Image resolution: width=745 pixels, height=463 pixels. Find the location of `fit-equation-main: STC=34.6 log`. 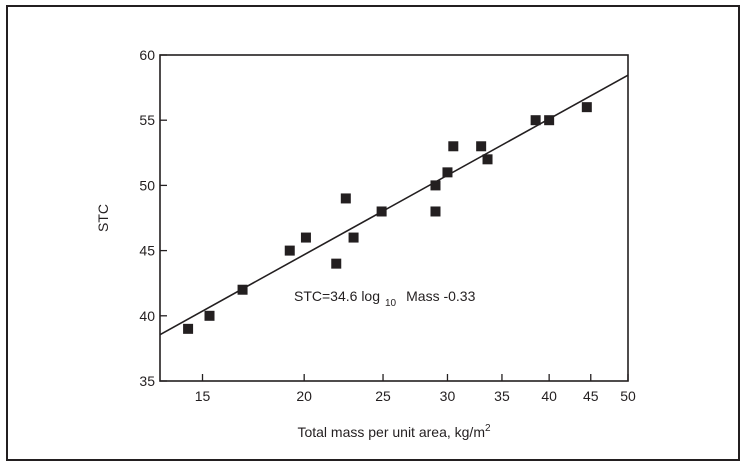

fit-equation-main: STC=34.6 log is located at coordinates (337, 296).